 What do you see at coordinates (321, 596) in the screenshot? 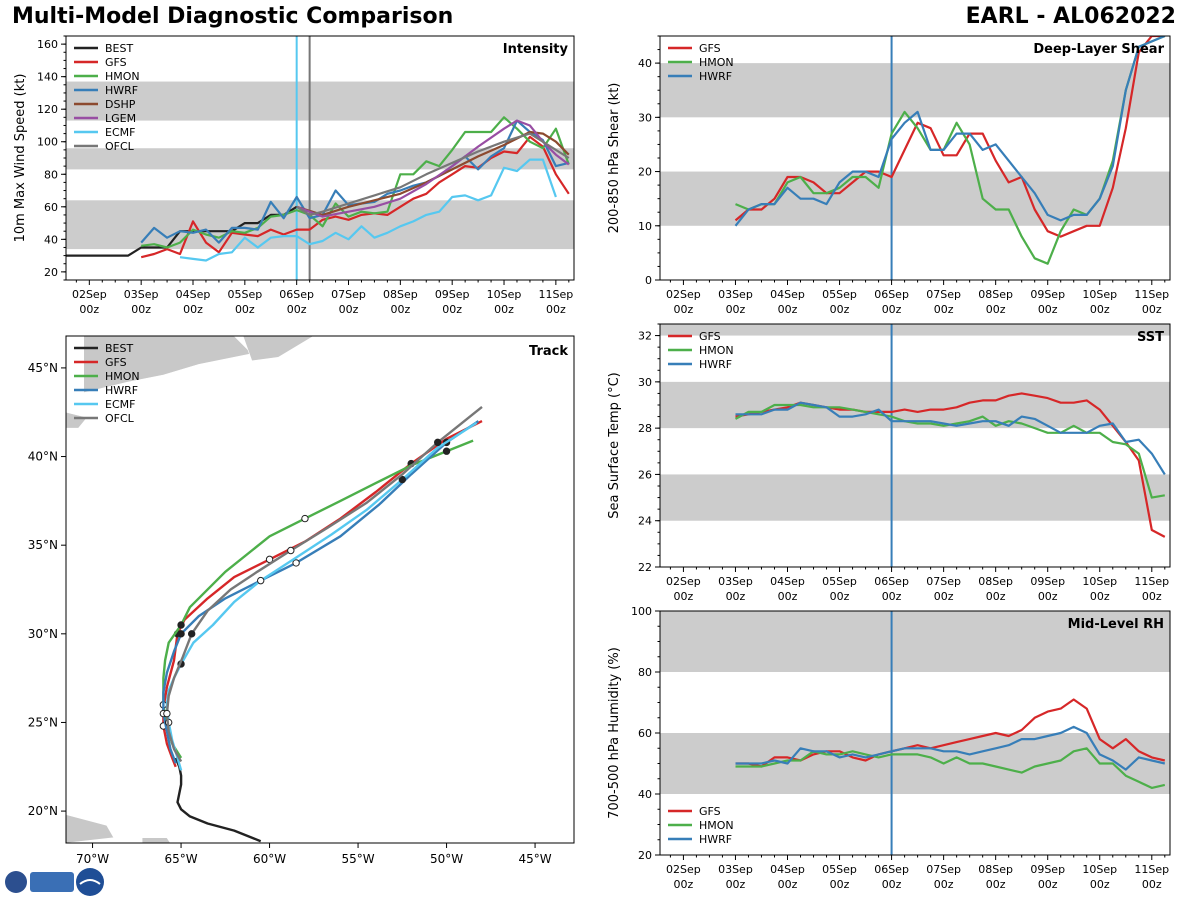
I see `track-line-ecmf` at bounding box center [321, 596].